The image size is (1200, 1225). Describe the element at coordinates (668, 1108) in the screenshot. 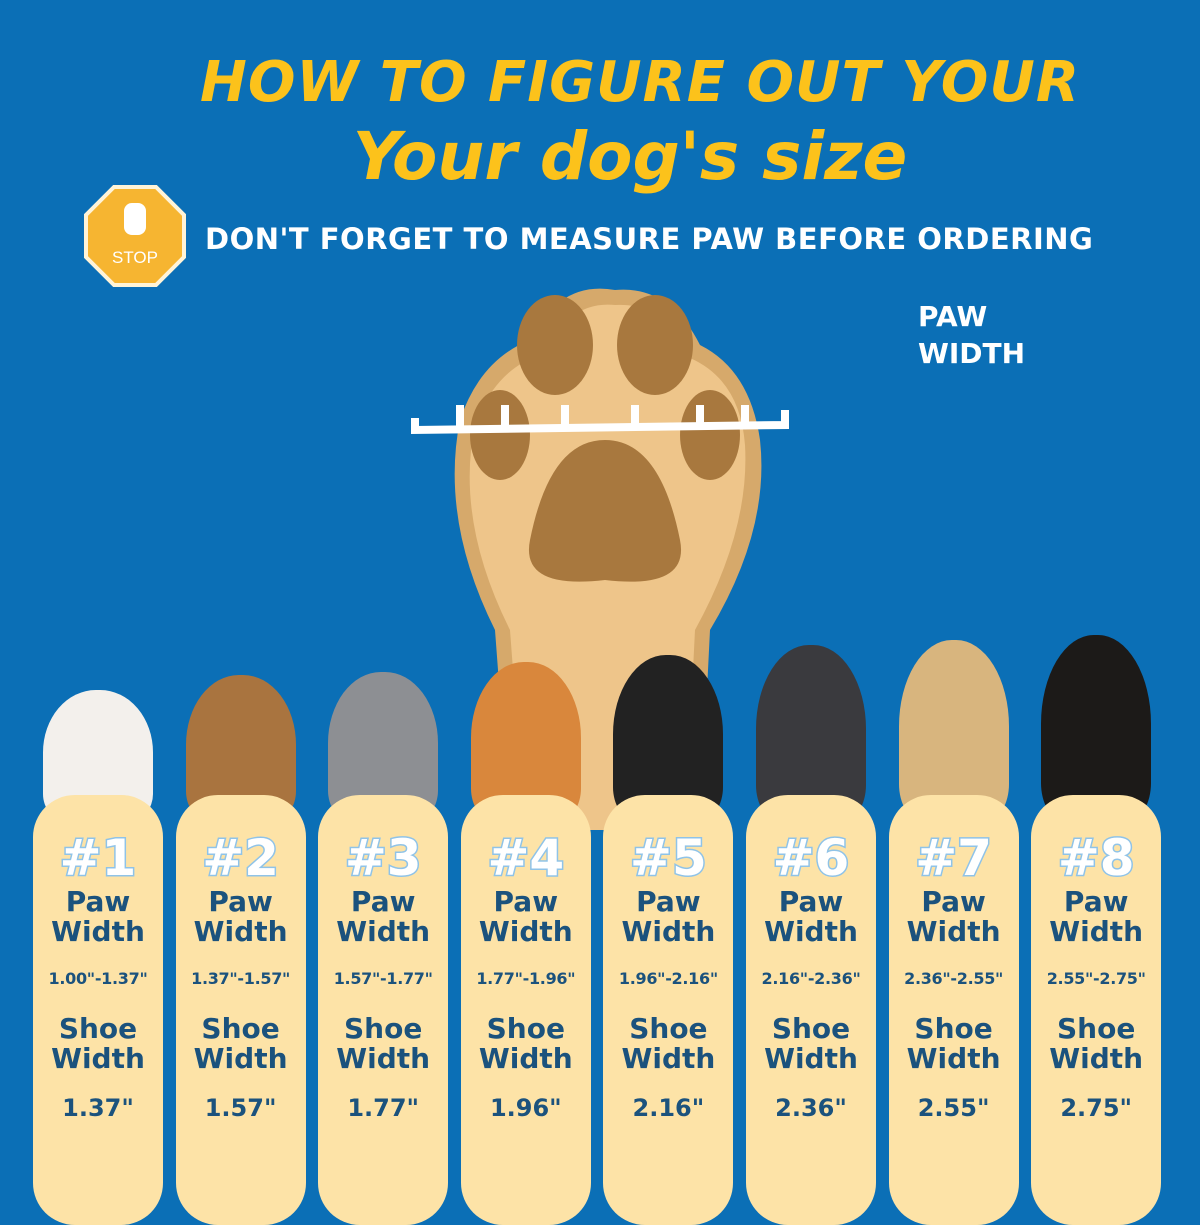

I see `shoe-width-value: 2.16"` at that location.